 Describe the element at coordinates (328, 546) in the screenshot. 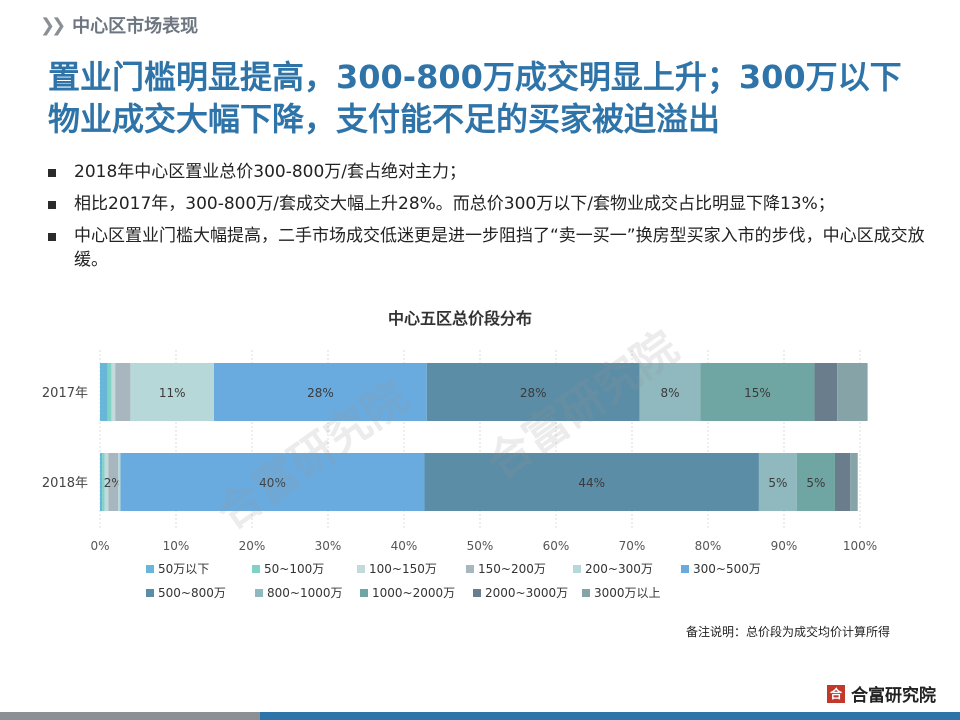

I see `x-tick-label: 30%` at that location.